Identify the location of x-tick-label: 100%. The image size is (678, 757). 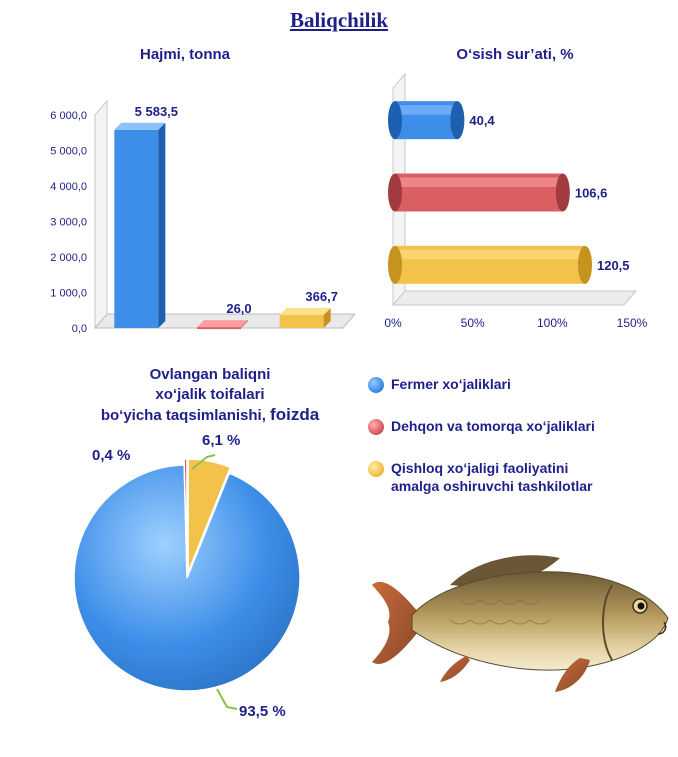
(552, 323).